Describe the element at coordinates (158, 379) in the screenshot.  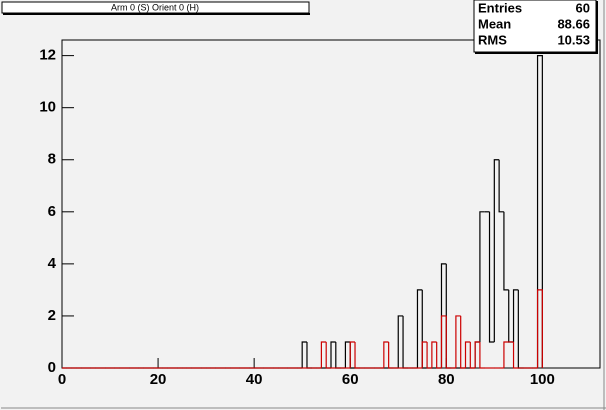
I see `x-tick-label: 20` at that location.